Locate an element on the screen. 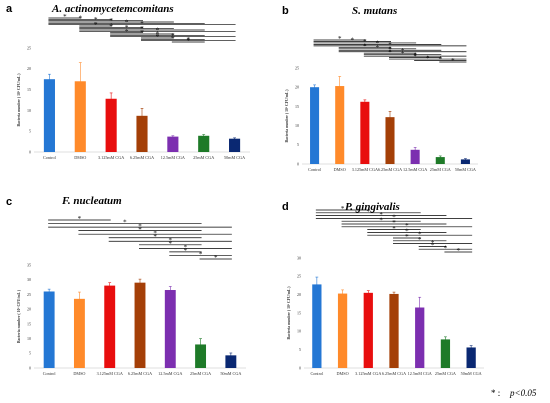 The height and width of the screenshot is (403, 550). panel-letter: d is located at coordinates (285, 207).